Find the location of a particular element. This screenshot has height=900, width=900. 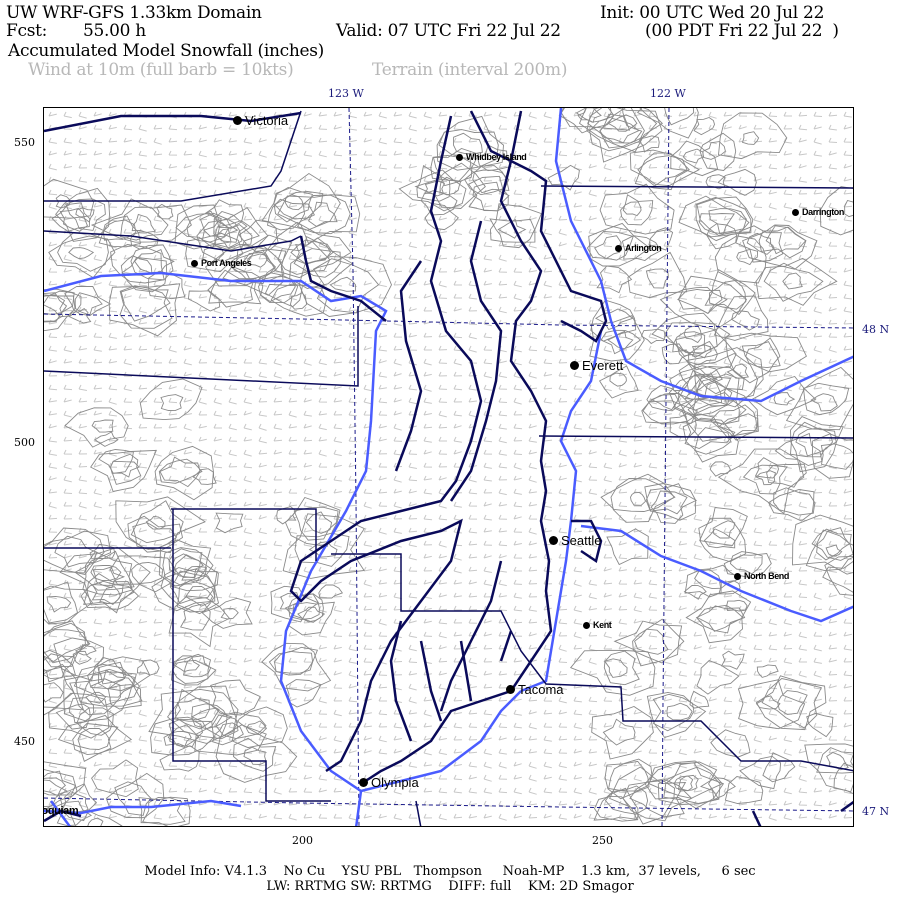

city-label: Port Angeles is located at coordinates (226, 263).